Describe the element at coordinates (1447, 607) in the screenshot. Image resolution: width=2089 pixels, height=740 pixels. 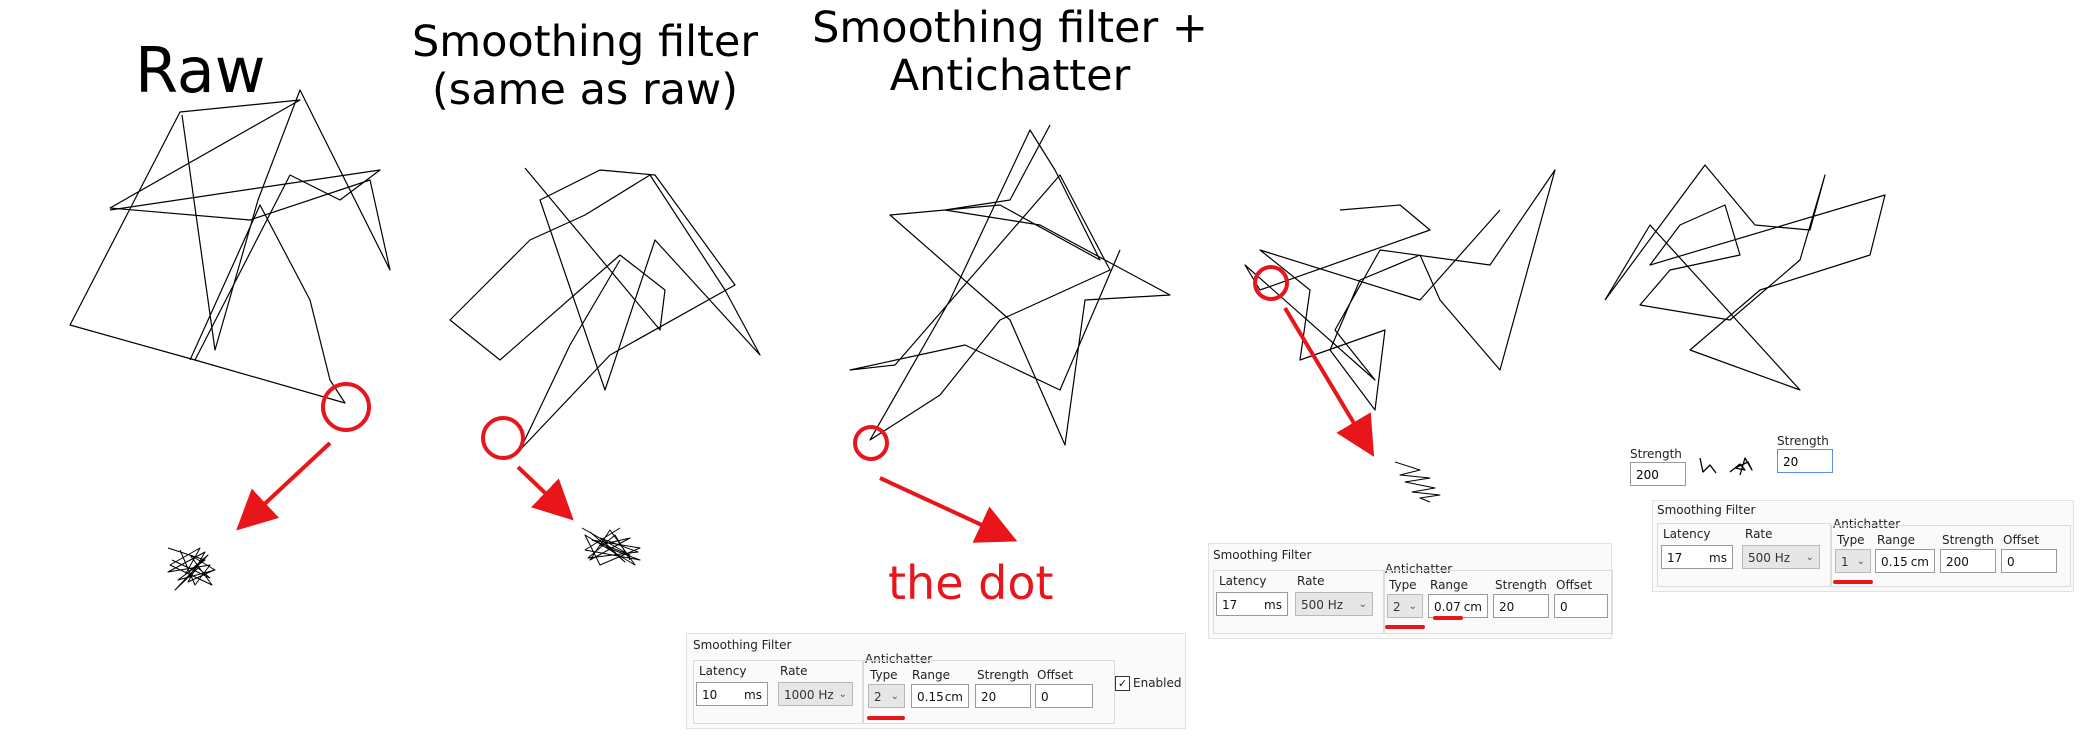
I see `range-value: 0.07` at that location.